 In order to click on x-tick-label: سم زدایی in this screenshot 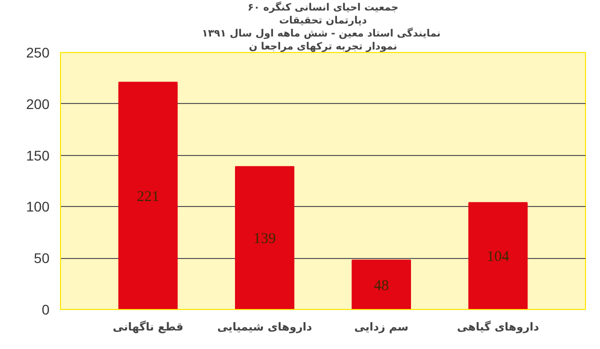, I will do `click(381, 327)`.